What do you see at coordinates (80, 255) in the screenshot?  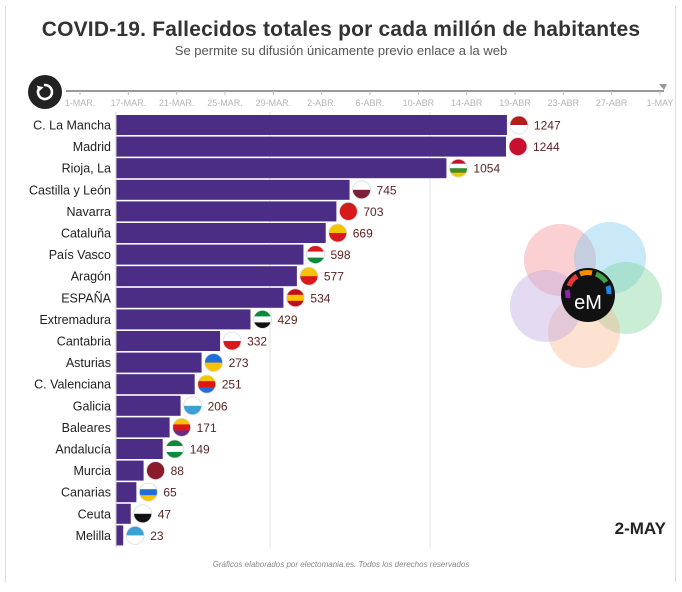 I see `category-label: País Vasco` at bounding box center [80, 255].